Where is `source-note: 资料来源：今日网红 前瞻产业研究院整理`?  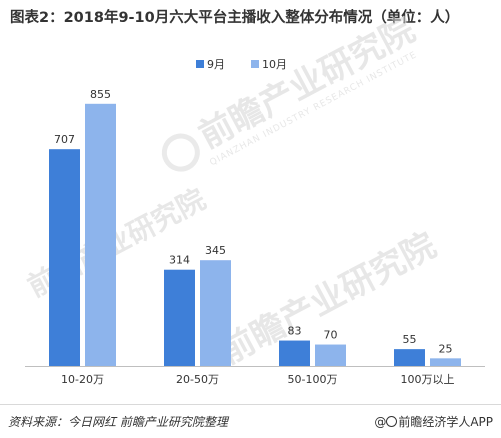
source-note: 资料来源：今日网红 前瞻产业研究院整理 is located at coordinates (118, 422).